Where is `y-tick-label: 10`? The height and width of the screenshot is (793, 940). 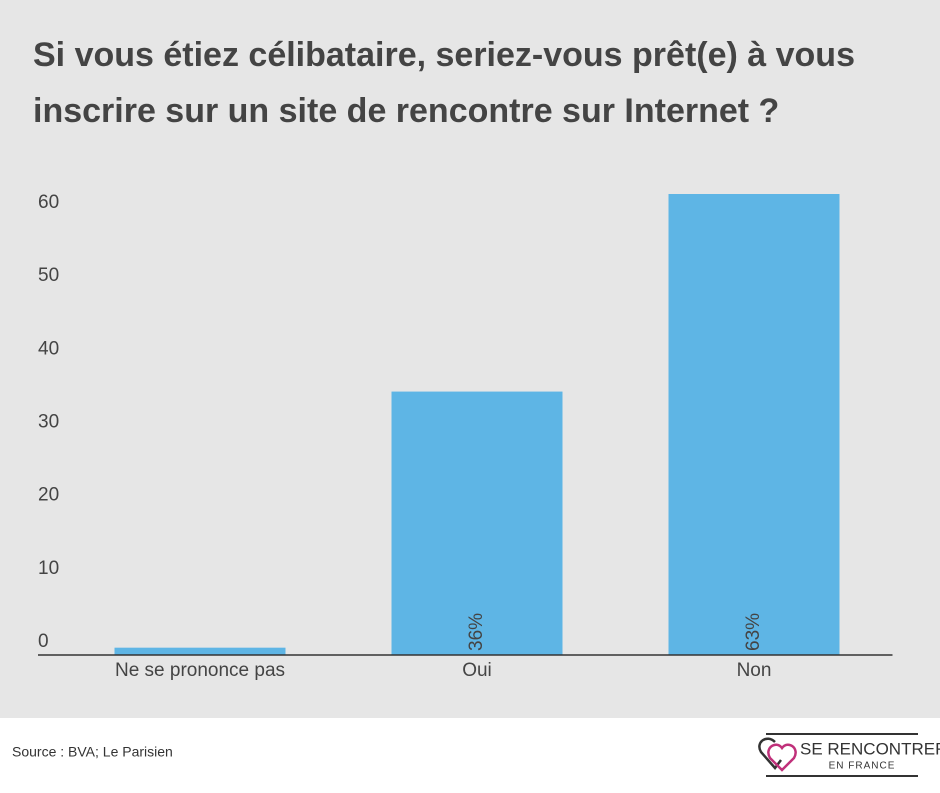 y-tick-label: 10 is located at coordinates (48, 568).